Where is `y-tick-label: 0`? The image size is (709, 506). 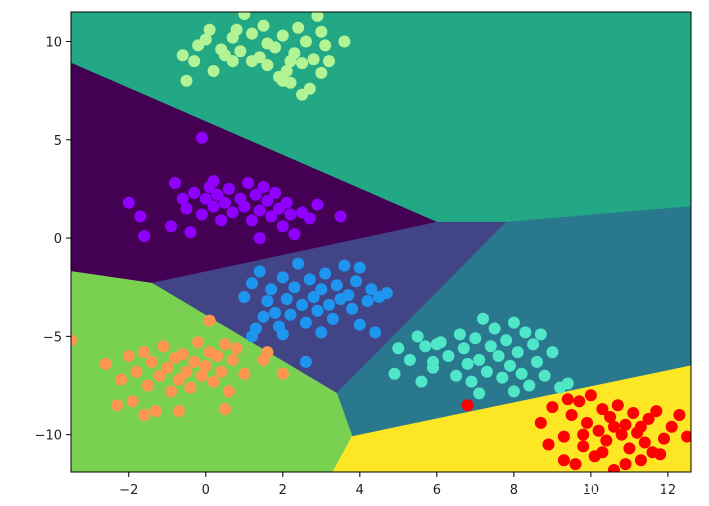 y-tick-label: 0 is located at coordinates (58, 239).